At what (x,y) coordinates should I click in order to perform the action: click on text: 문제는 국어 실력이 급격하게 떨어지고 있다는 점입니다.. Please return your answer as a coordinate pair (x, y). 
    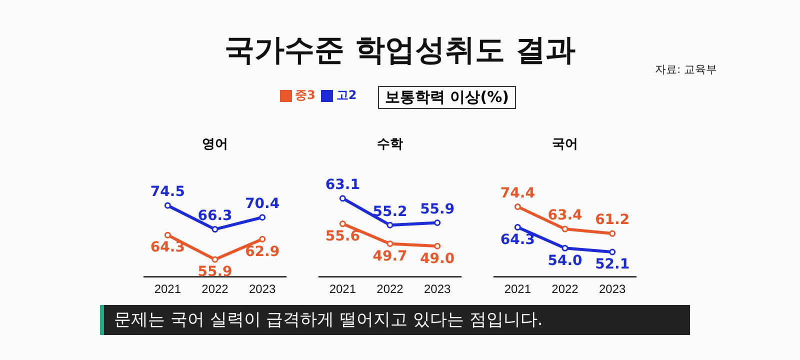
    Looking at the image, I should click on (395, 320).